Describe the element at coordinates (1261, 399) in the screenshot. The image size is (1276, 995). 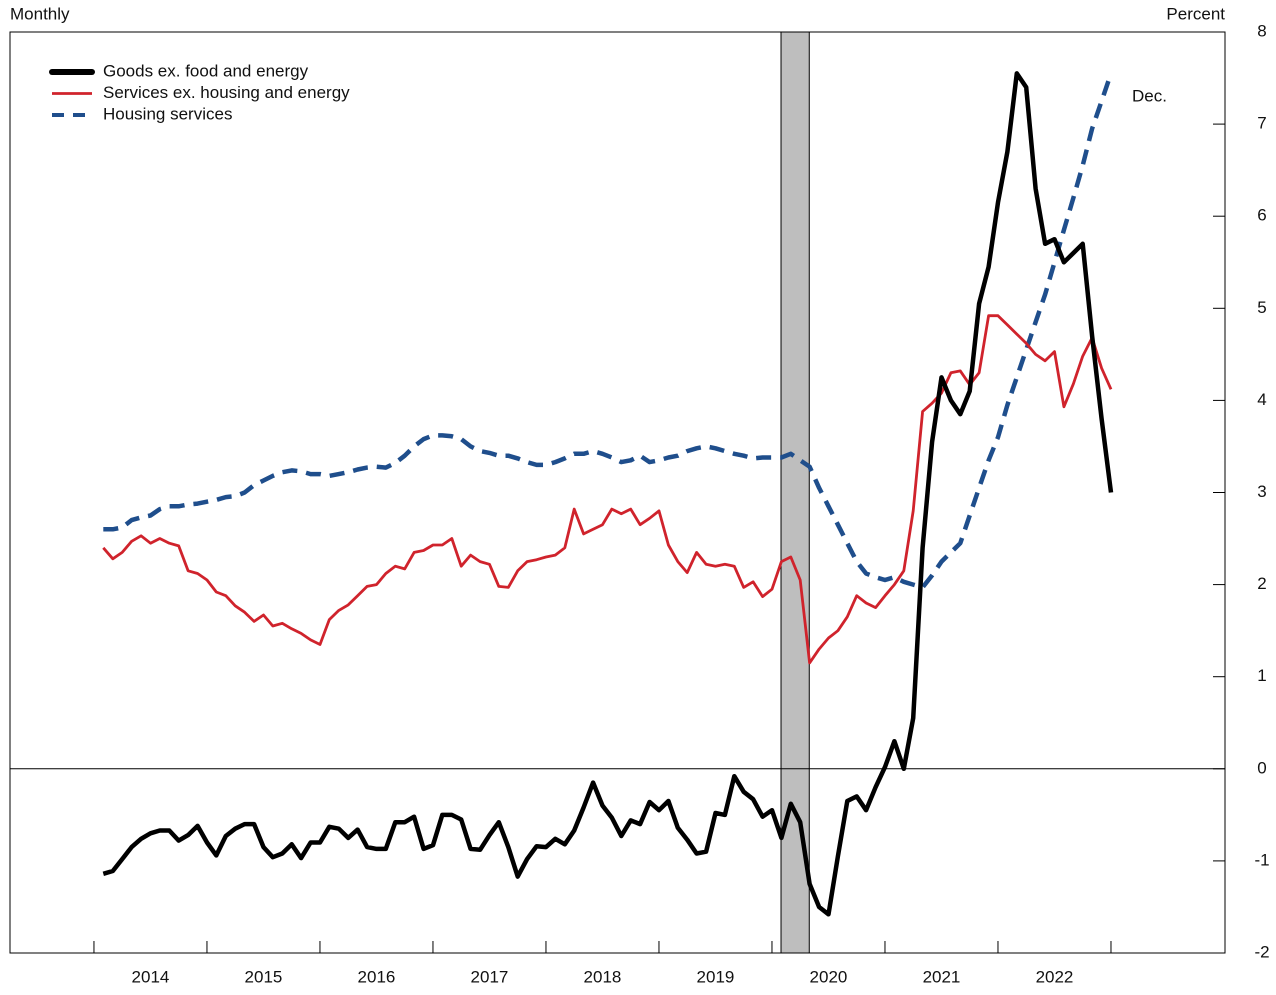
I see `y-tick-label: 4` at that location.